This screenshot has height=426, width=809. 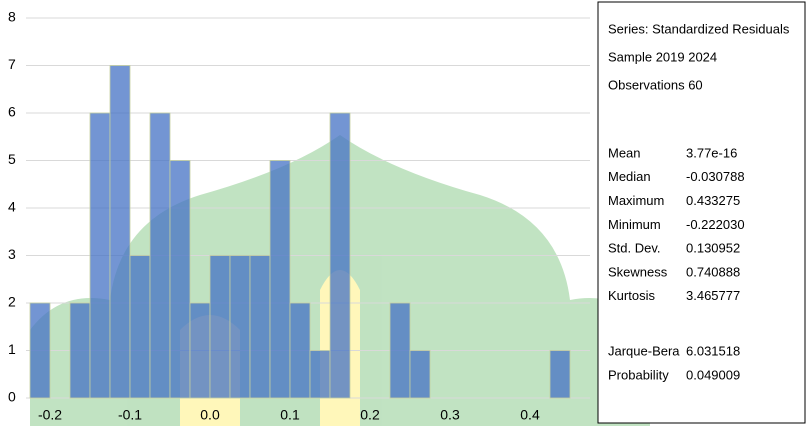 What do you see at coordinates (713, 374) in the screenshot?
I see `test-value: 0.049009` at bounding box center [713, 374].